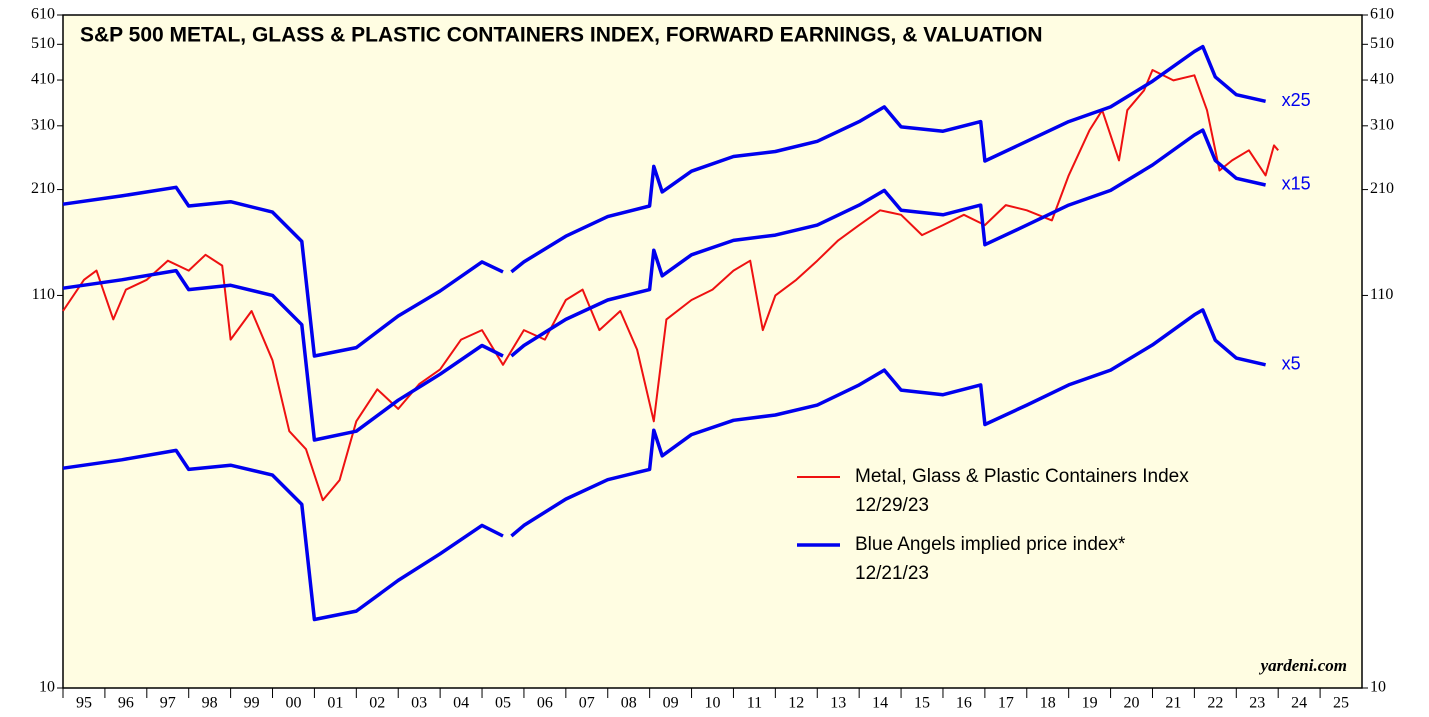 The height and width of the screenshot is (717, 1429). Describe the element at coordinates (1299, 703) in the screenshot. I see `x-tick-label: 24` at that location.